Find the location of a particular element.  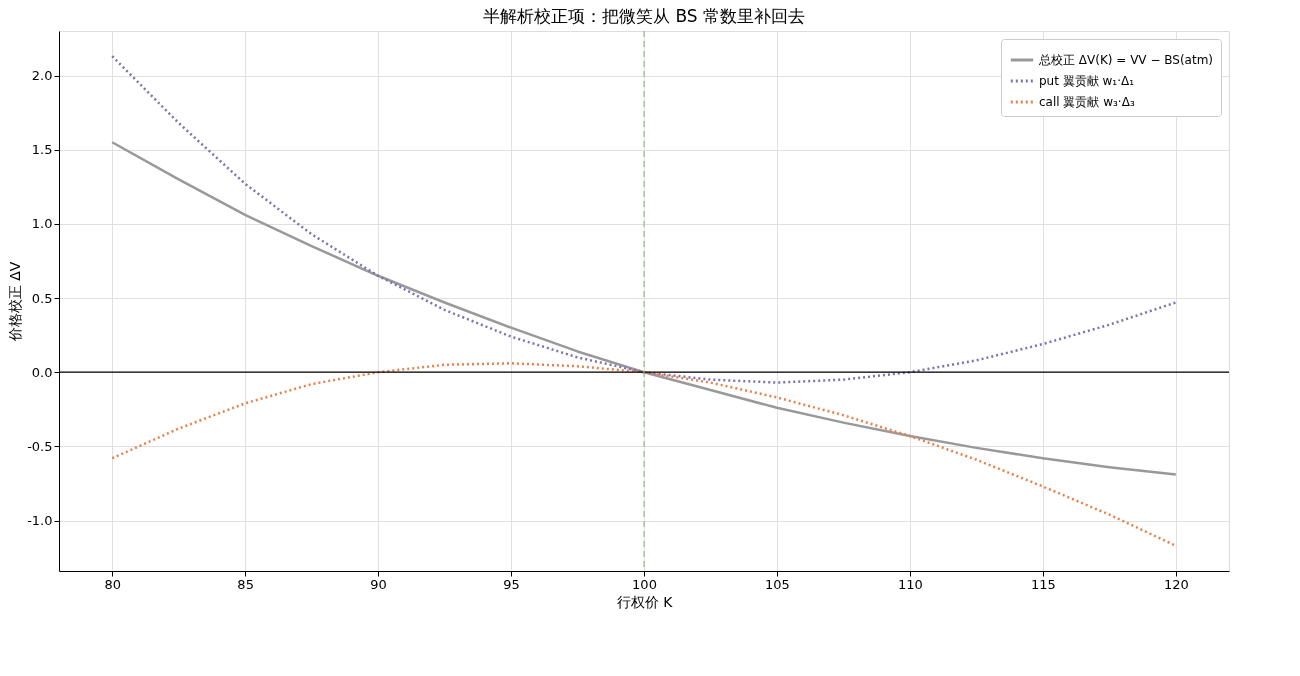

x-axis-title: 行权价 K is located at coordinates (645, 601).